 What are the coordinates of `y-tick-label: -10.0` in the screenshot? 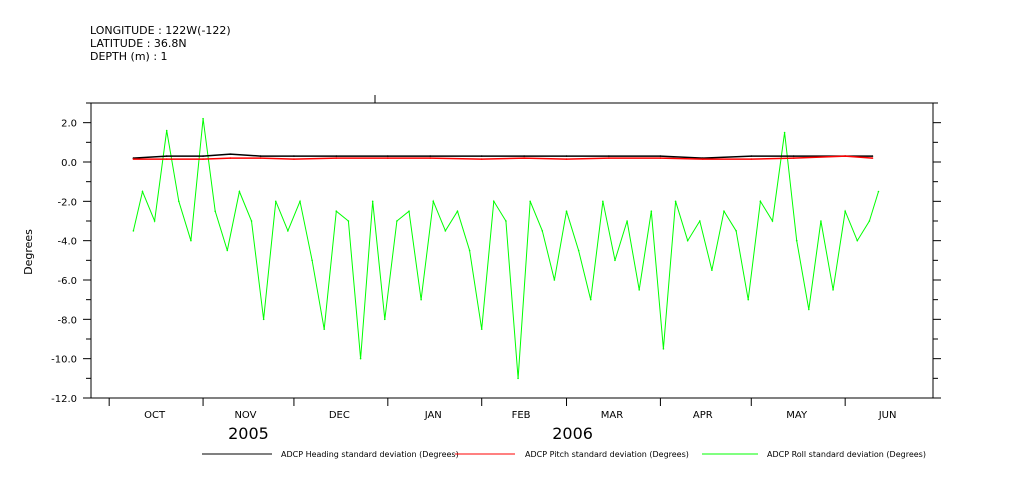 It's located at (64, 360).